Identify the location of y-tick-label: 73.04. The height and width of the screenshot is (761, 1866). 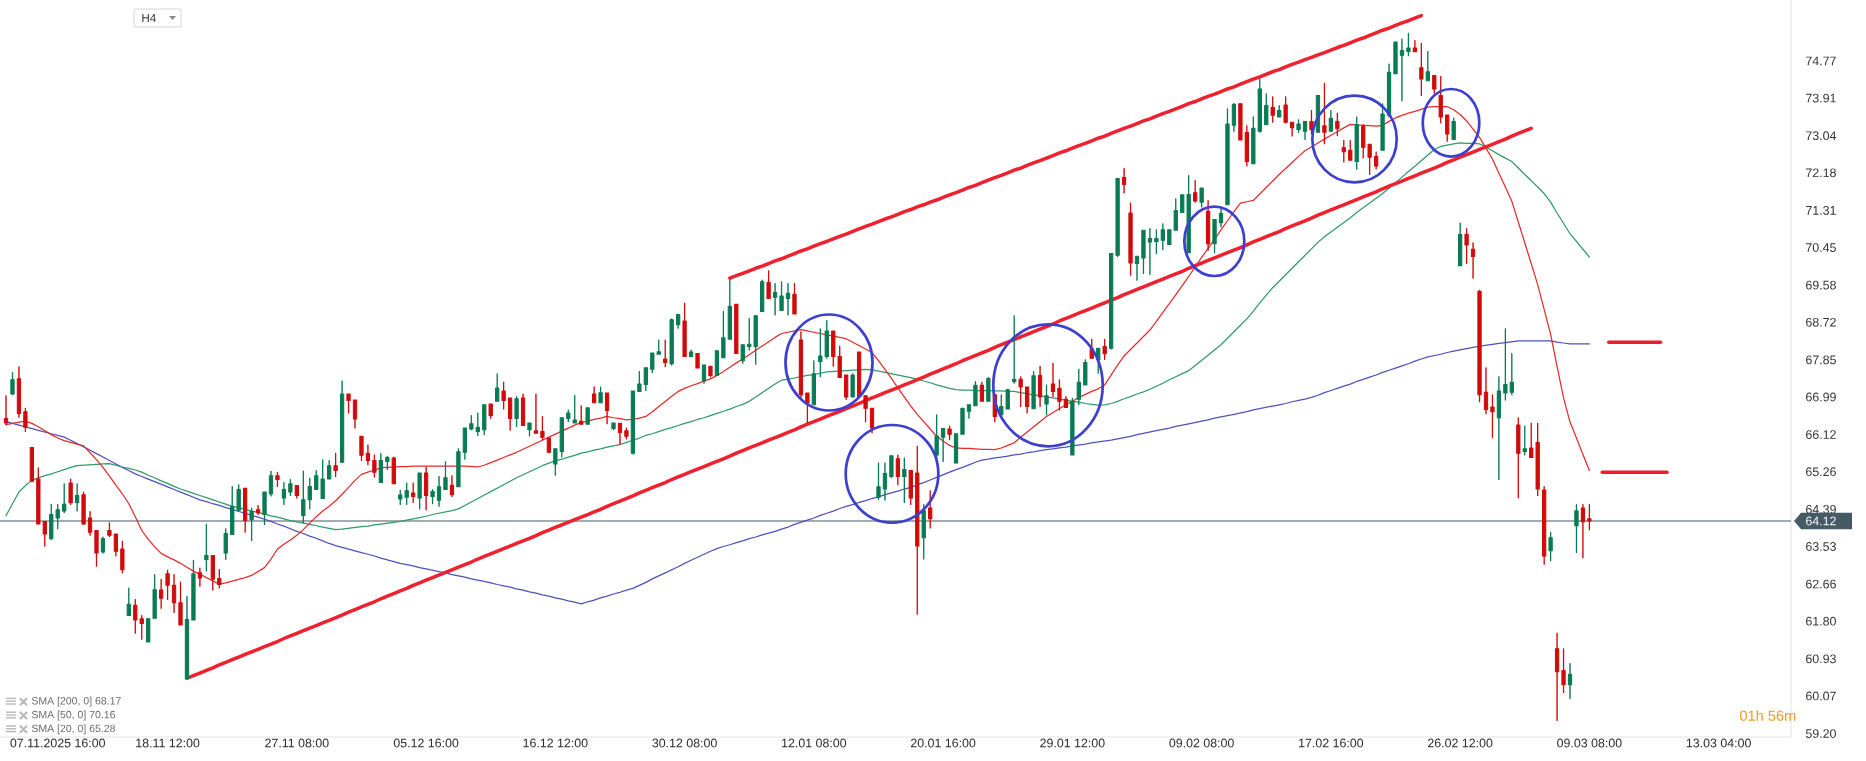
(1821, 136).